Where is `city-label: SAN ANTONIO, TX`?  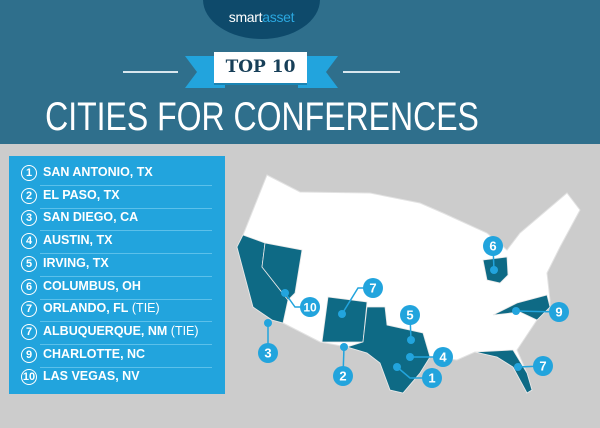
city-label: SAN ANTONIO, TX is located at coordinates (98, 172).